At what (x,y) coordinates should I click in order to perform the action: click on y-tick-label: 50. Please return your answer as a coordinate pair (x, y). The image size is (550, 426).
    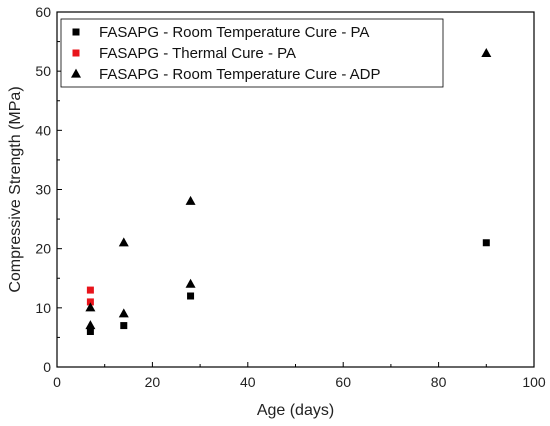
    Looking at the image, I should click on (43, 71).